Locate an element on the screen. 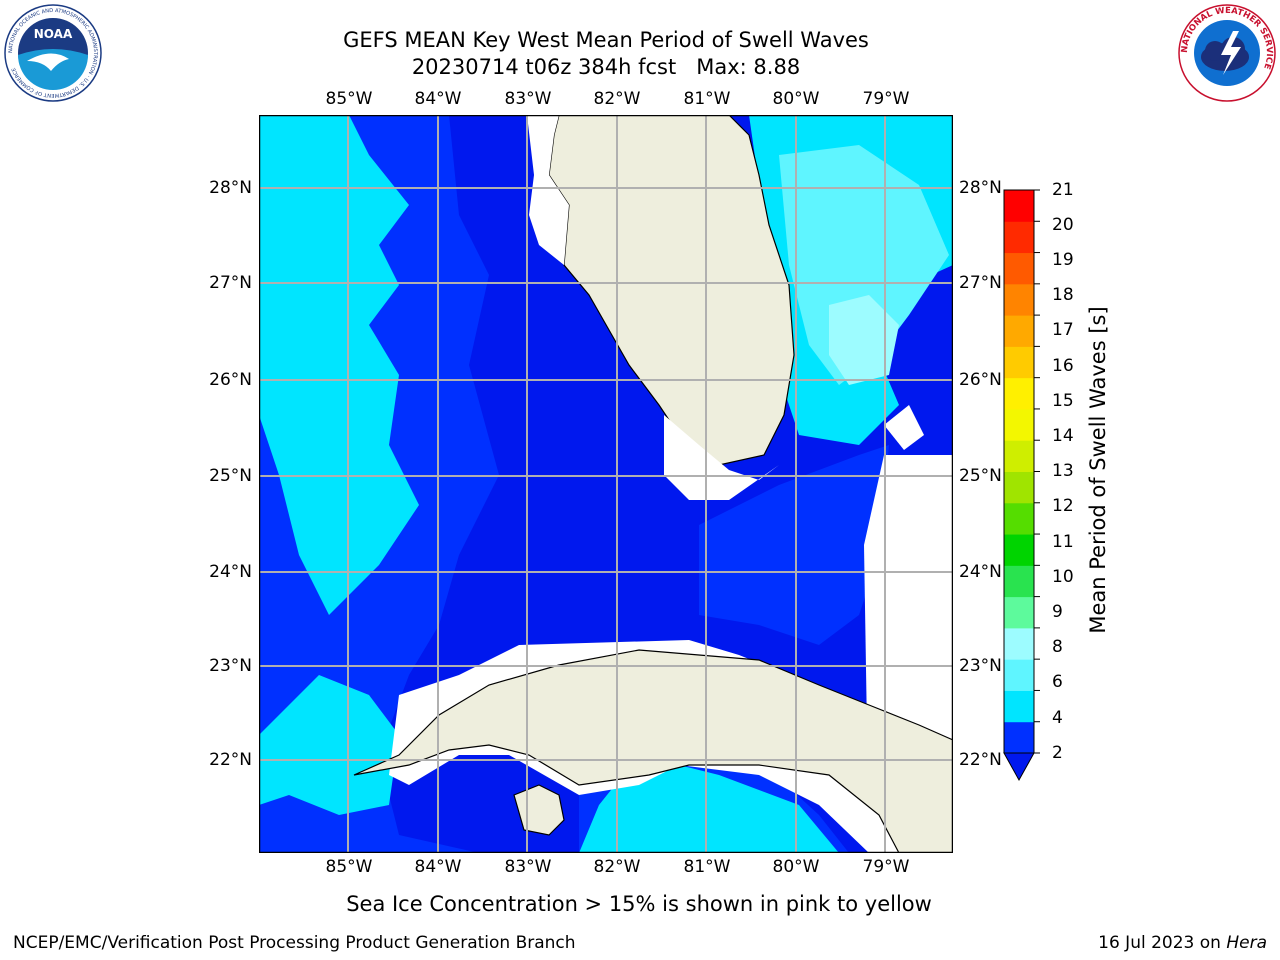 Image resolution: width=1280 pixels, height=960 pixels. lon-top-label: 85°W is located at coordinates (349, 99).